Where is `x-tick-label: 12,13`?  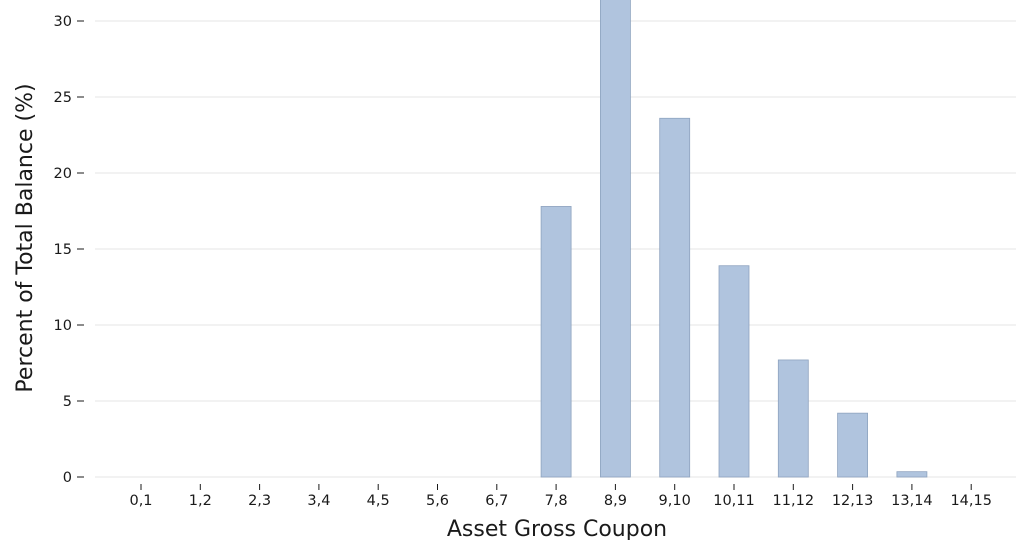 x-tick-label: 12,13 is located at coordinates (853, 501).